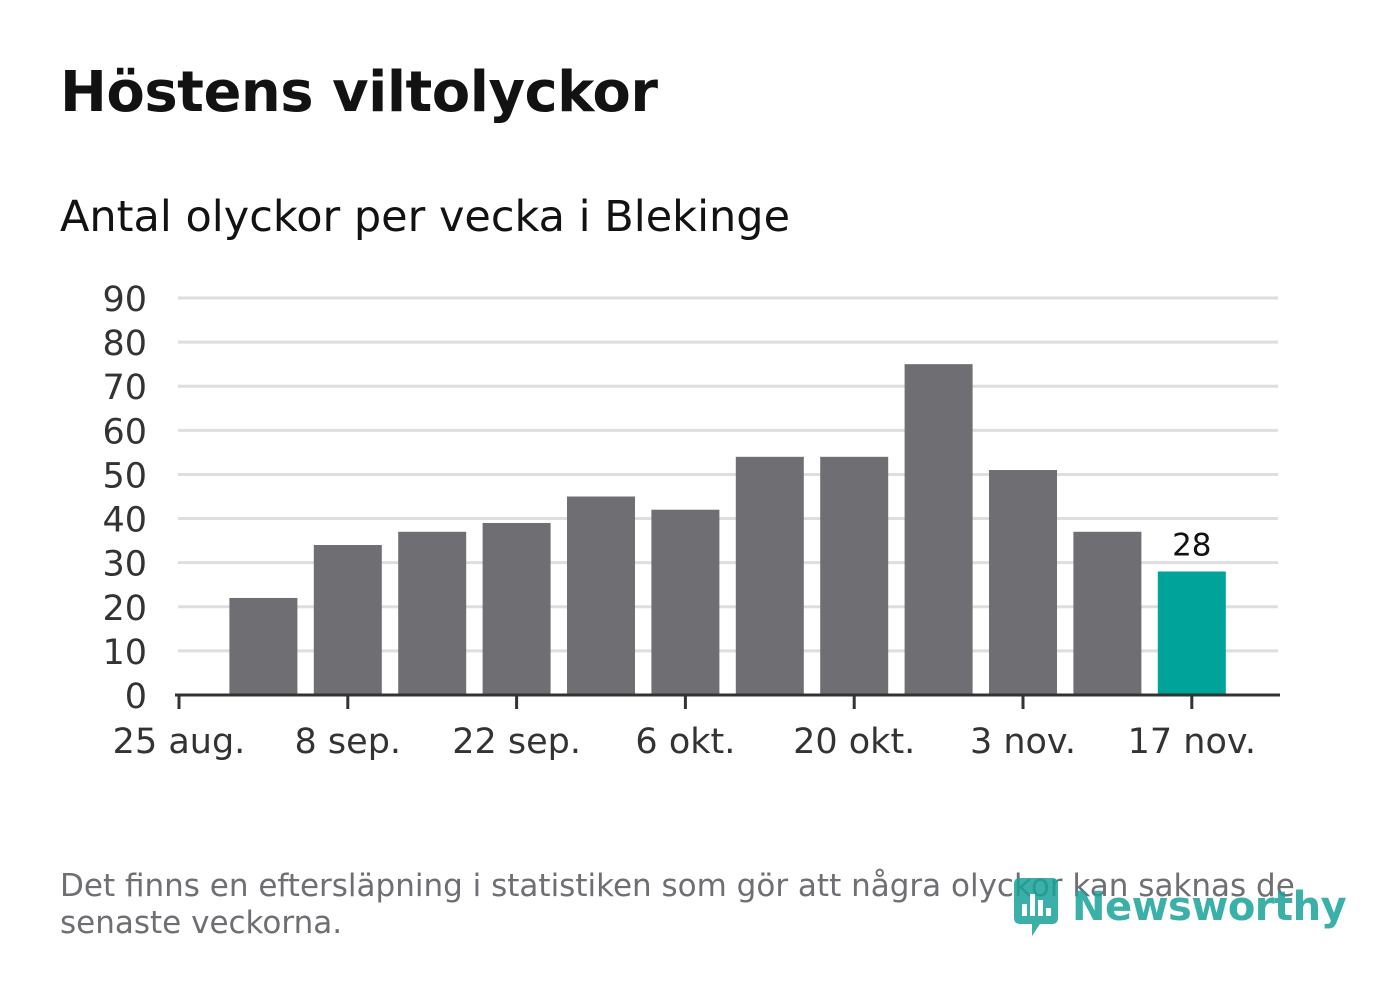  Describe the element at coordinates (124, 521) in the screenshot. I see `y-tick-label: 40` at that location.